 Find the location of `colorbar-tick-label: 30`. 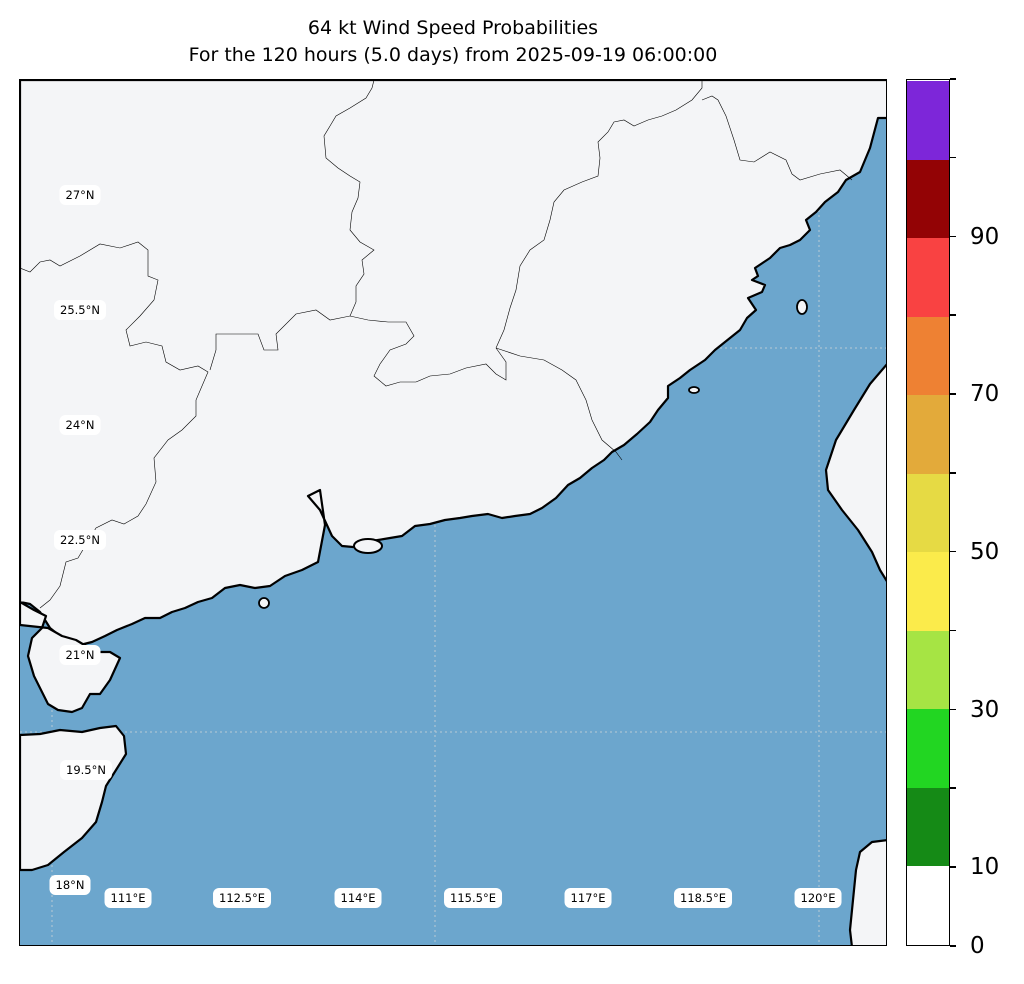

colorbar-tick-label: 30 is located at coordinates (985, 709).